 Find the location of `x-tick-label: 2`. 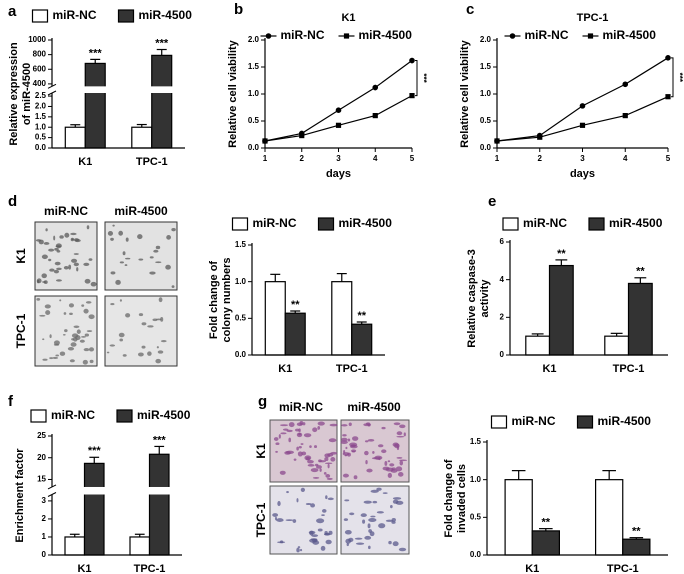

x-tick-label: 2 is located at coordinates (540, 158).